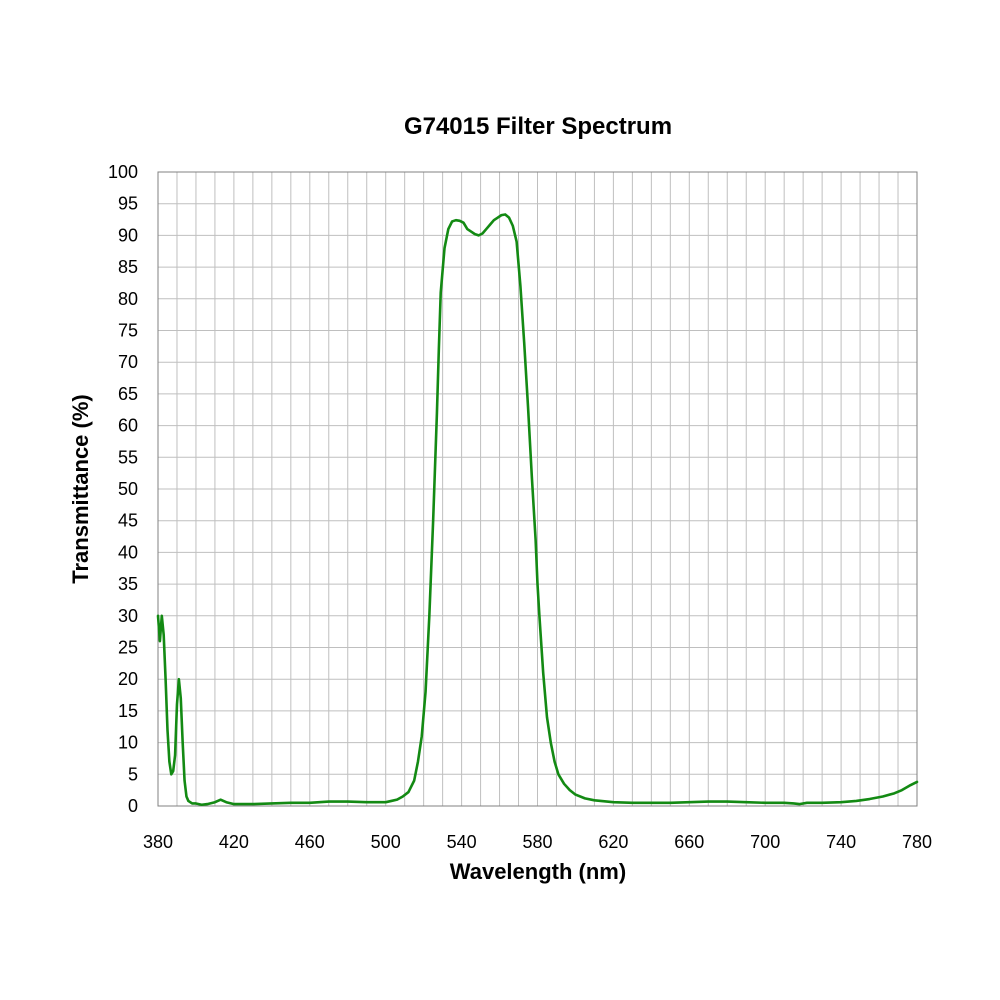  I want to click on y-tick-label: 25, so click(128, 648).